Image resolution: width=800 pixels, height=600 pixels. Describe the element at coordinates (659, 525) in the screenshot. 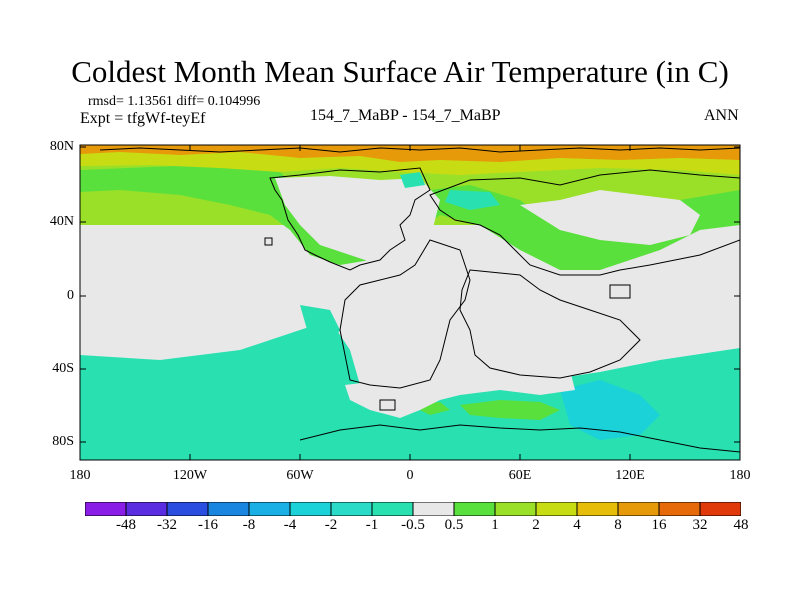

I see `colorbar-label: 16` at that location.